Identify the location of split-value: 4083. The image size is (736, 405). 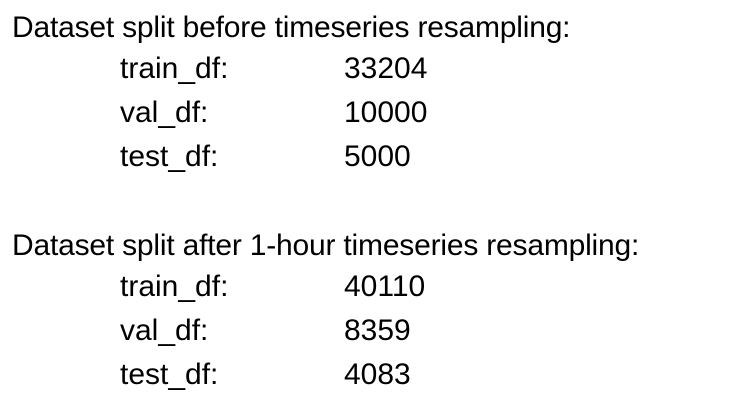
(377, 374).